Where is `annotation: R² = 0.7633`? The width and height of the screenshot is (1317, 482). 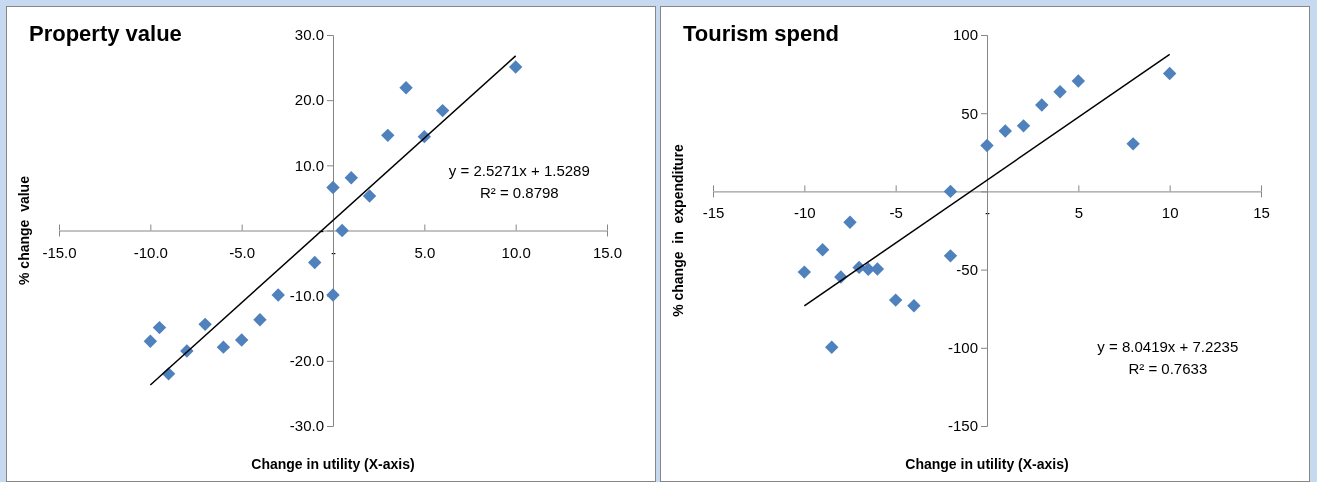 annotation: R² = 0.7633 is located at coordinates (1168, 368).